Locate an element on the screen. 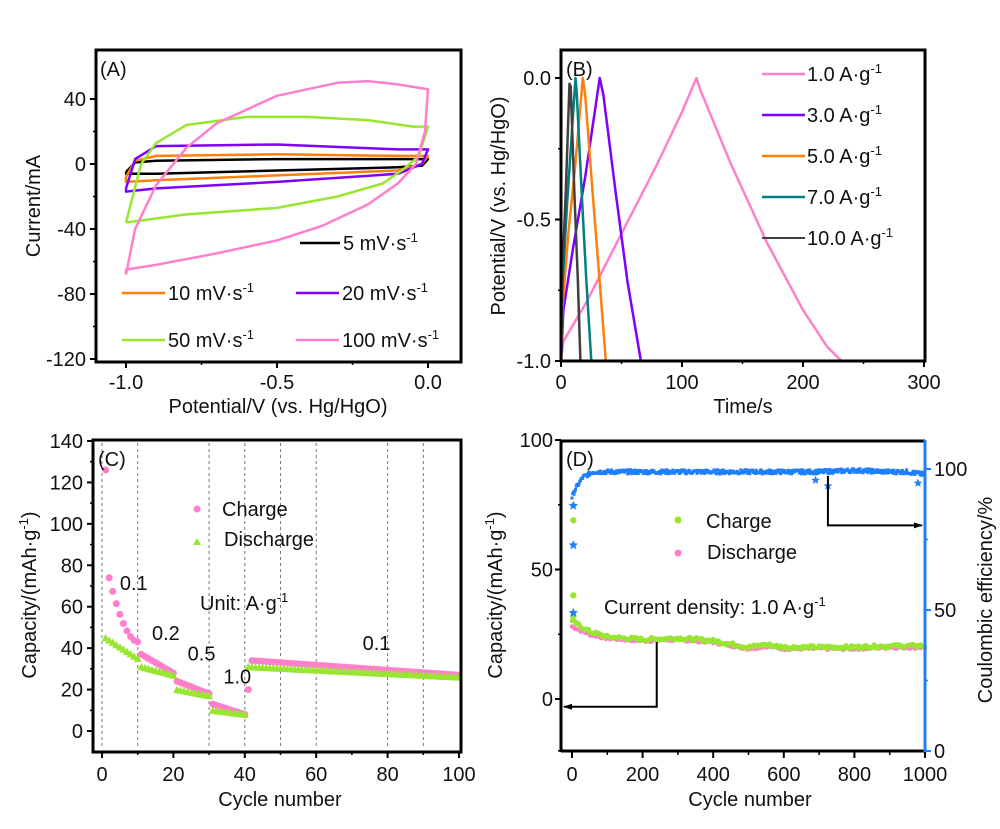  panel-c-y-tick-label: 60 is located at coordinates (72, 608).